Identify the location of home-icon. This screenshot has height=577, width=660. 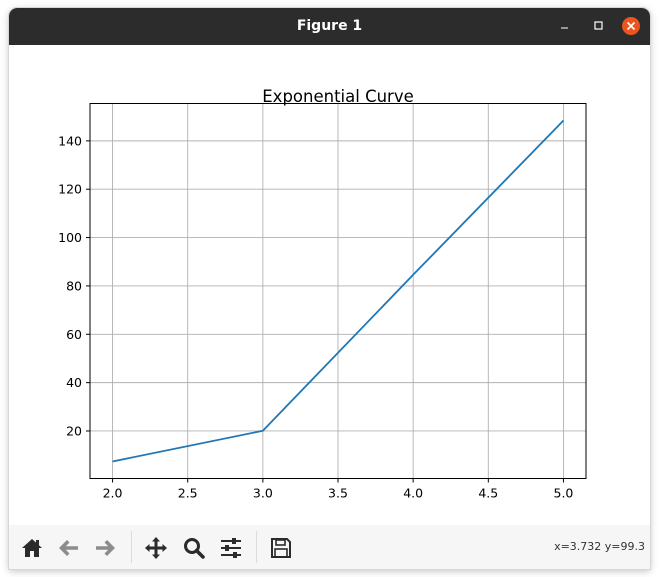
(32, 548).